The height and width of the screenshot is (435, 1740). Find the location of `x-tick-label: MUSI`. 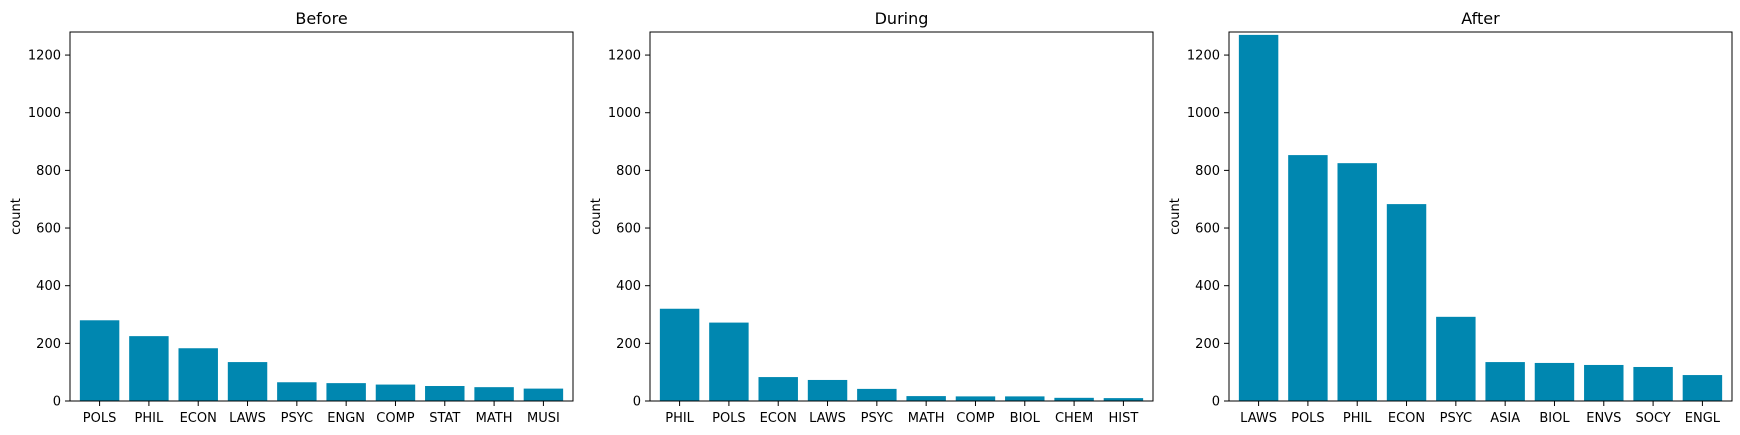

x-tick-label: MUSI is located at coordinates (543, 418).